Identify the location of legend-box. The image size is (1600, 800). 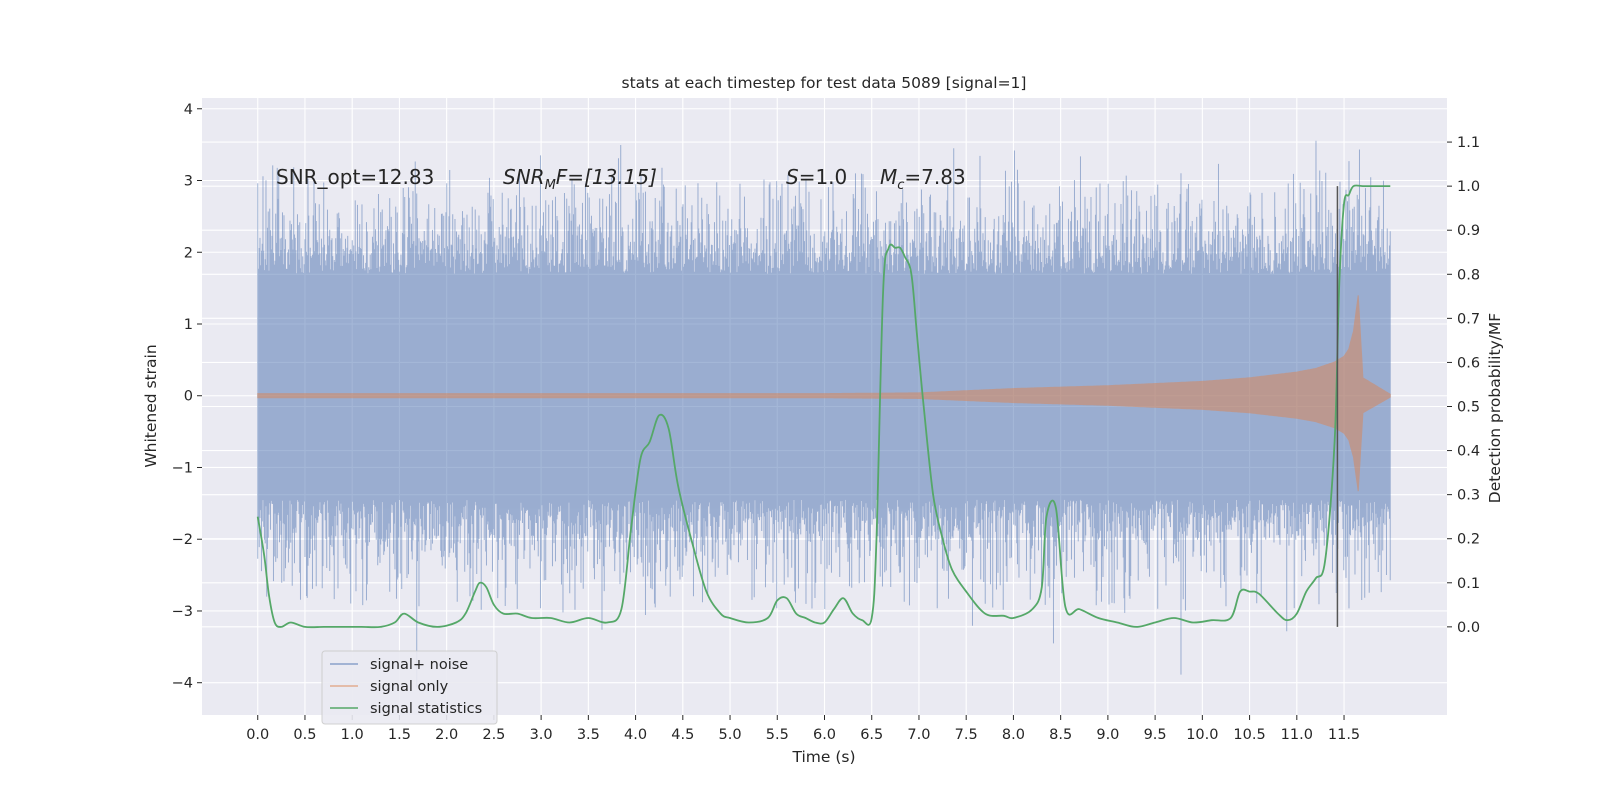
(409, 687).